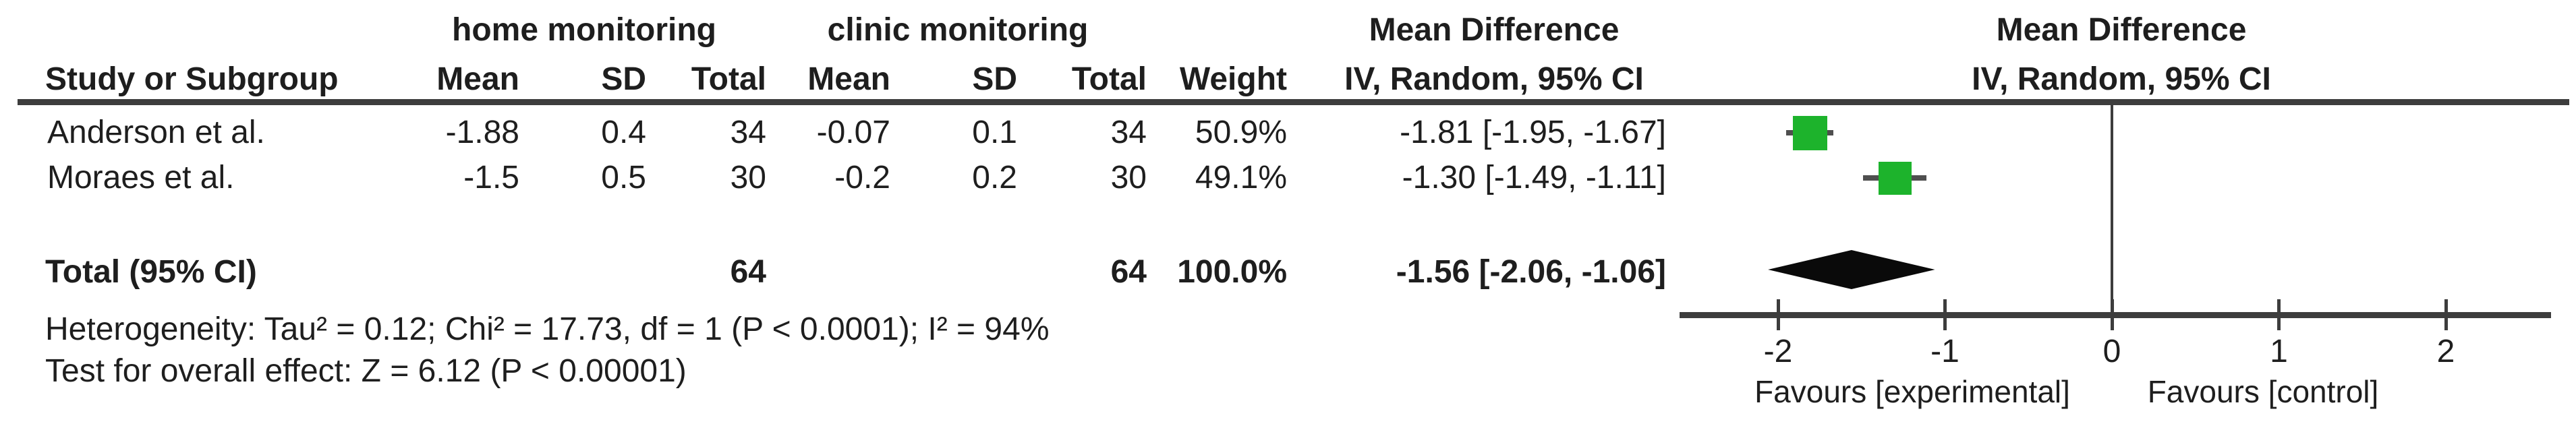 This screenshot has height=428, width=2576. What do you see at coordinates (623, 177) in the screenshot?
I see `study-sd-exp: 0.5` at bounding box center [623, 177].